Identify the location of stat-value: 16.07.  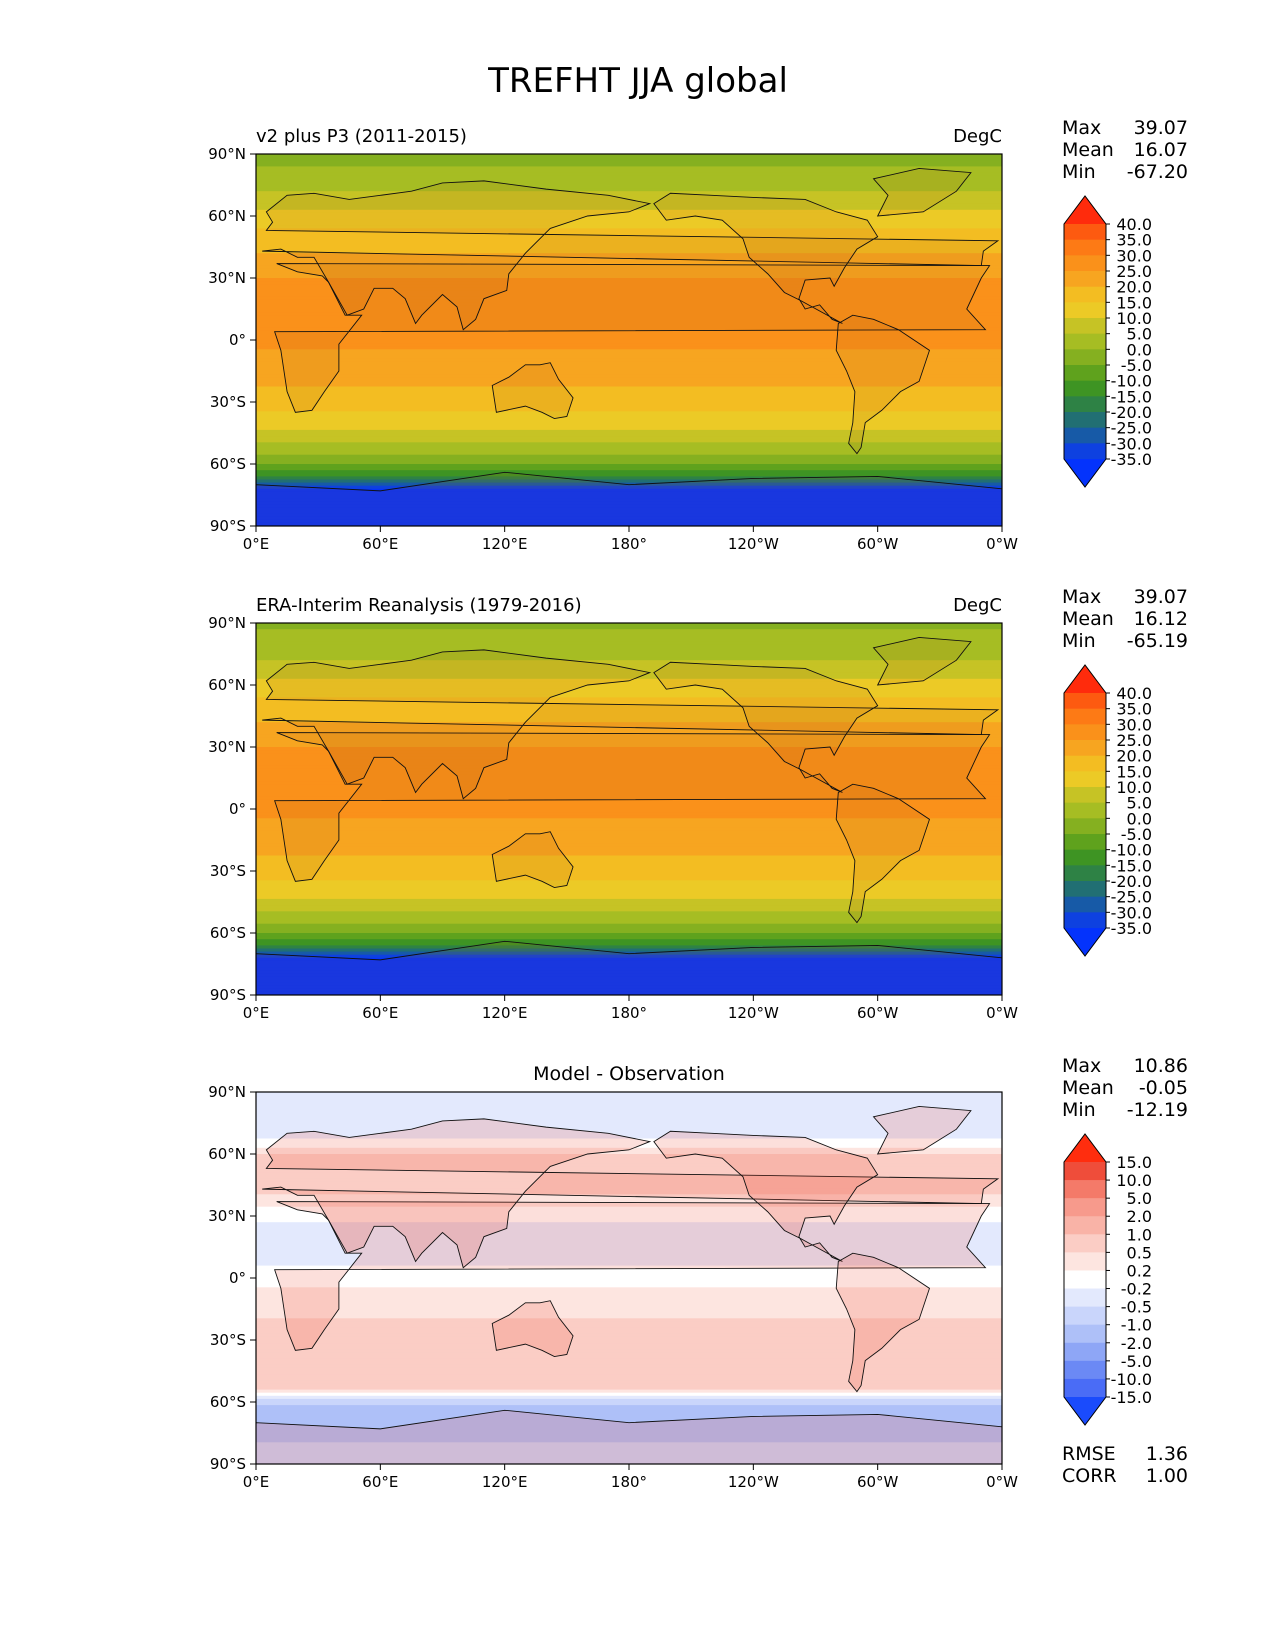
(1161, 150).